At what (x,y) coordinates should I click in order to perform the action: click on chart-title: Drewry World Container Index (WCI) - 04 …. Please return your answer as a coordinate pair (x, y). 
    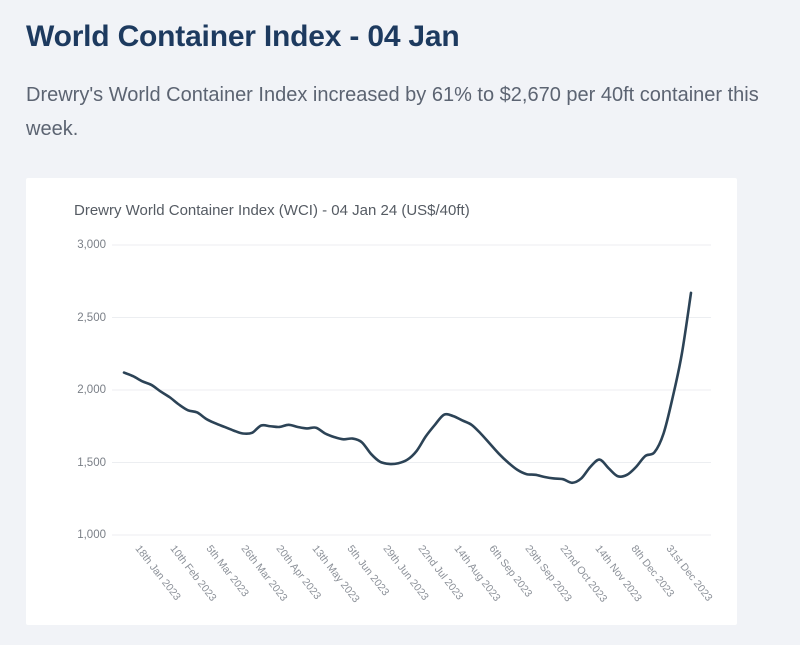
    Looking at the image, I should click on (272, 210).